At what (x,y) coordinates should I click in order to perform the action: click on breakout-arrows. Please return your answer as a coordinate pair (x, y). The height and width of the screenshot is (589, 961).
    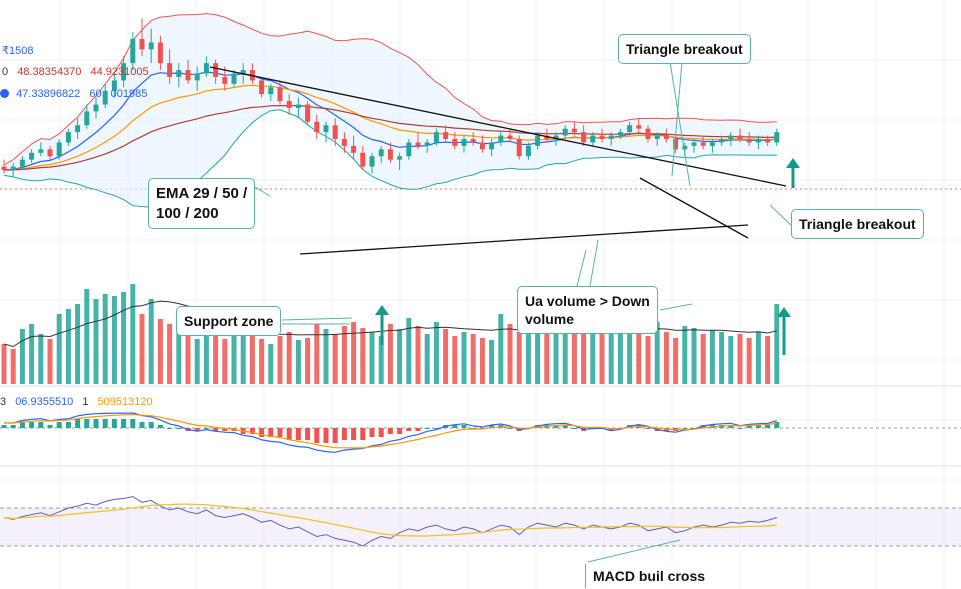
    Looking at the image, I should click on (587, 256).